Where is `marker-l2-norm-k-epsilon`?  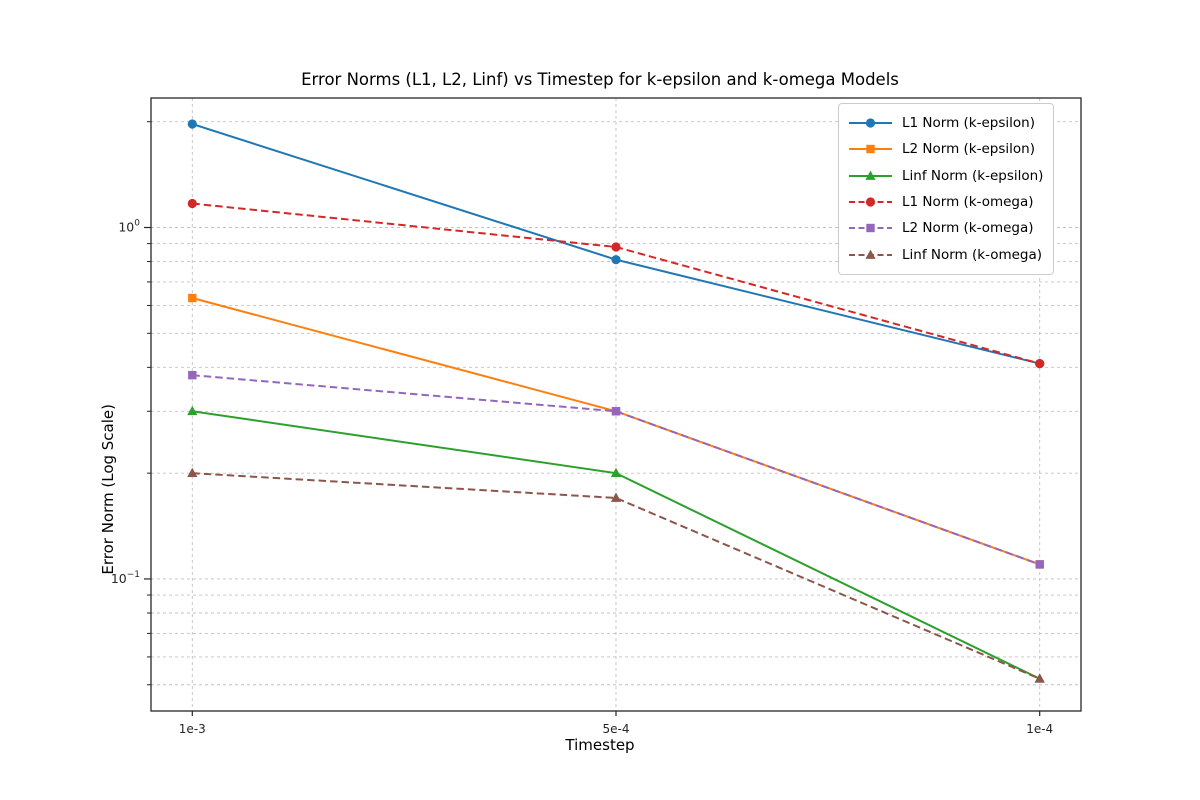
marker-l2-norm-k-epsilon is located at coordinates (192, 298).